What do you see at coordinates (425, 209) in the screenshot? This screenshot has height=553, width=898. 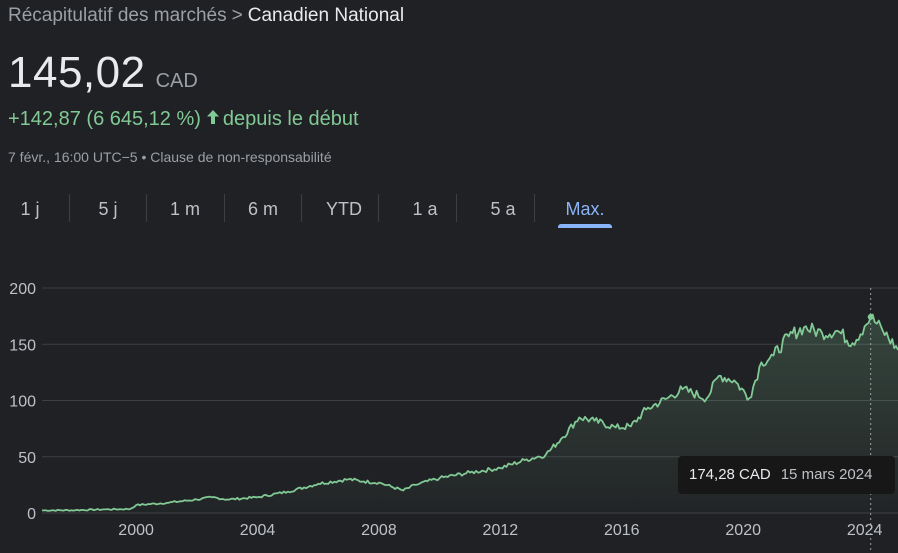 I see `tab-1-year: 1 a` at bounding box center [425, 209].